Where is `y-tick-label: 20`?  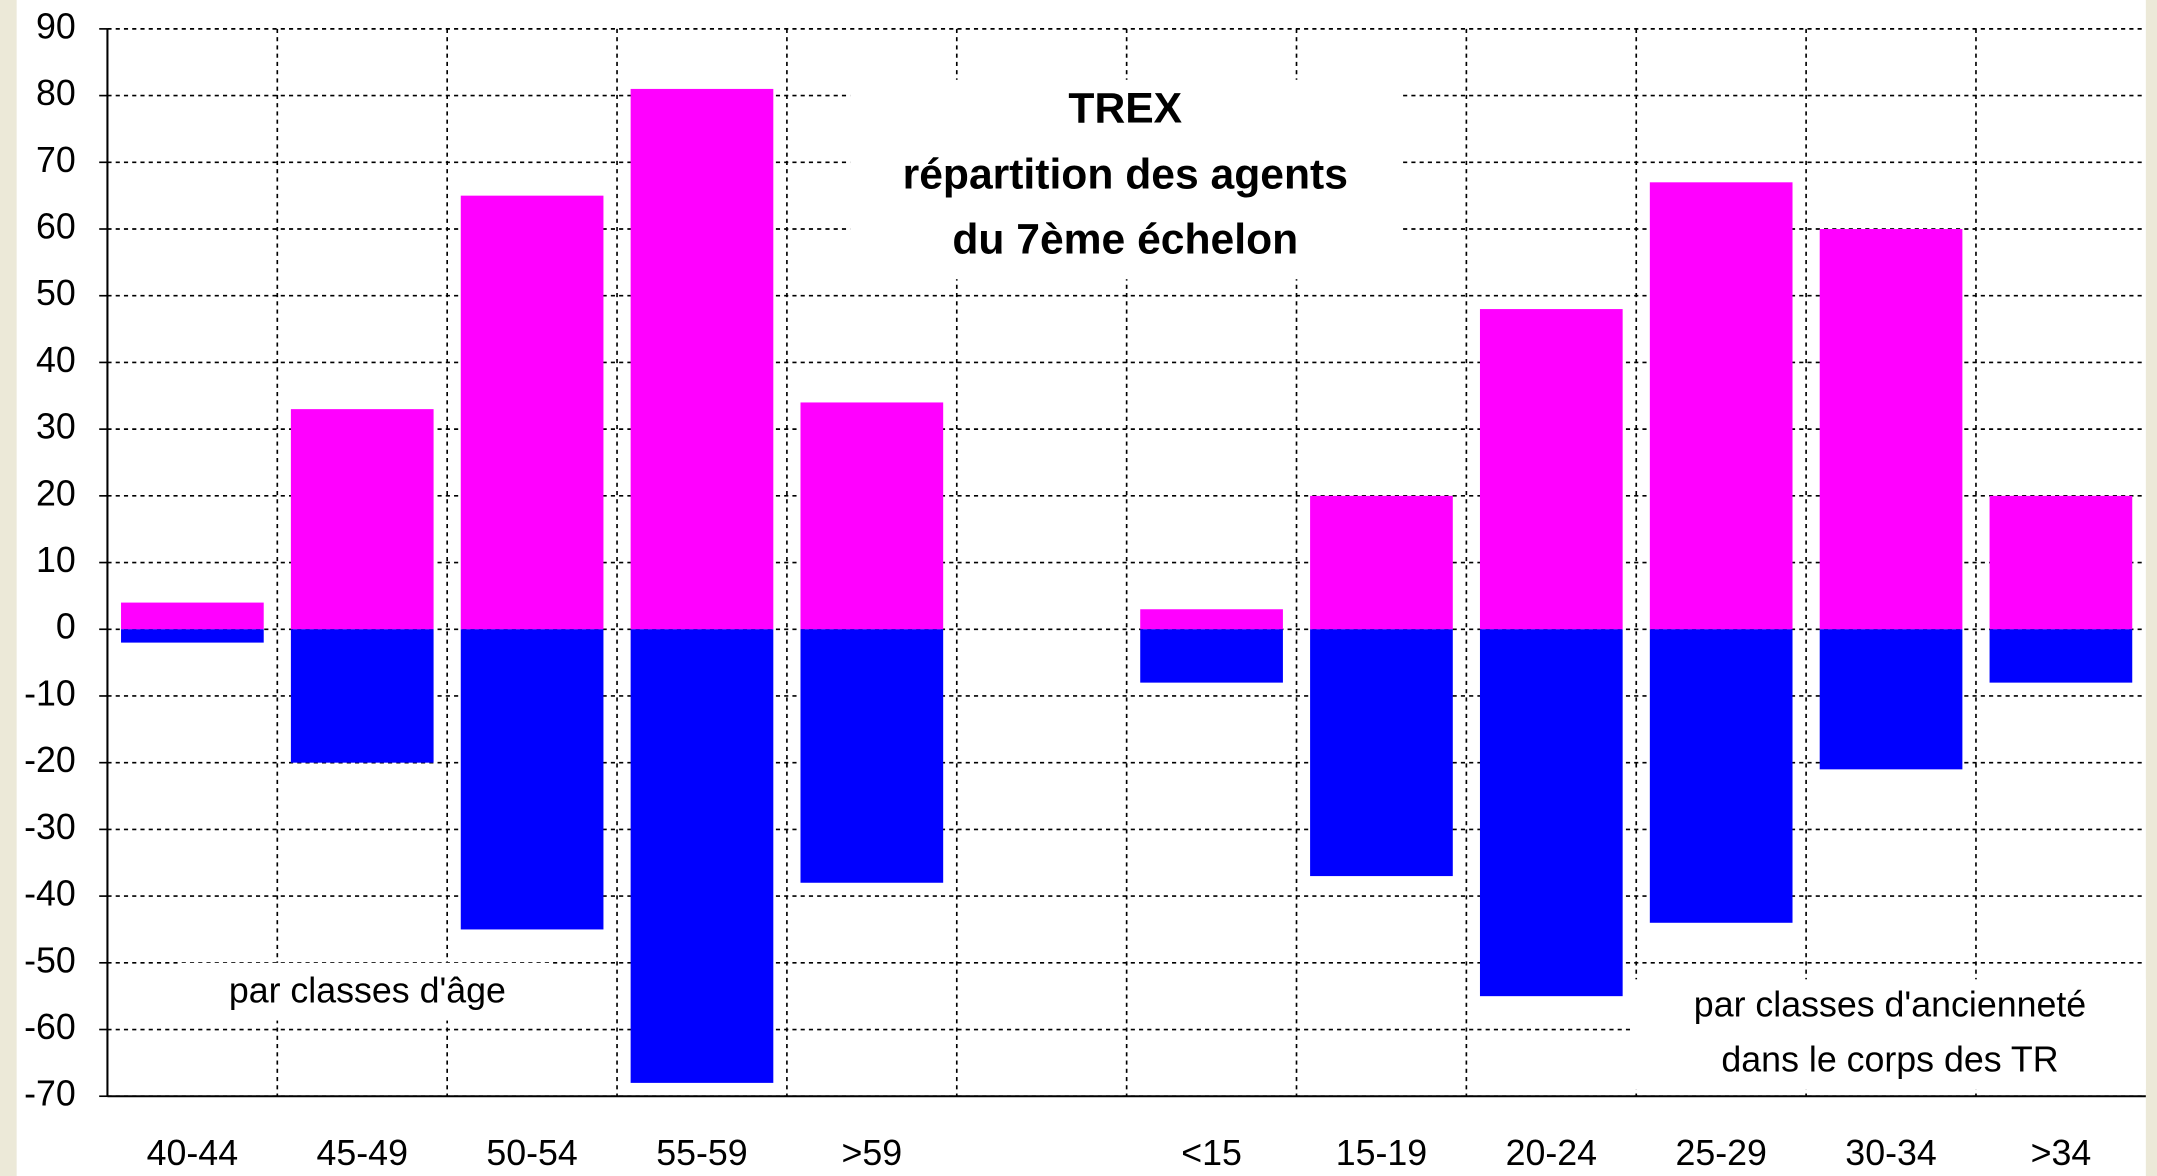
y-tick-label: 20 is located at coordinates (56, 493).